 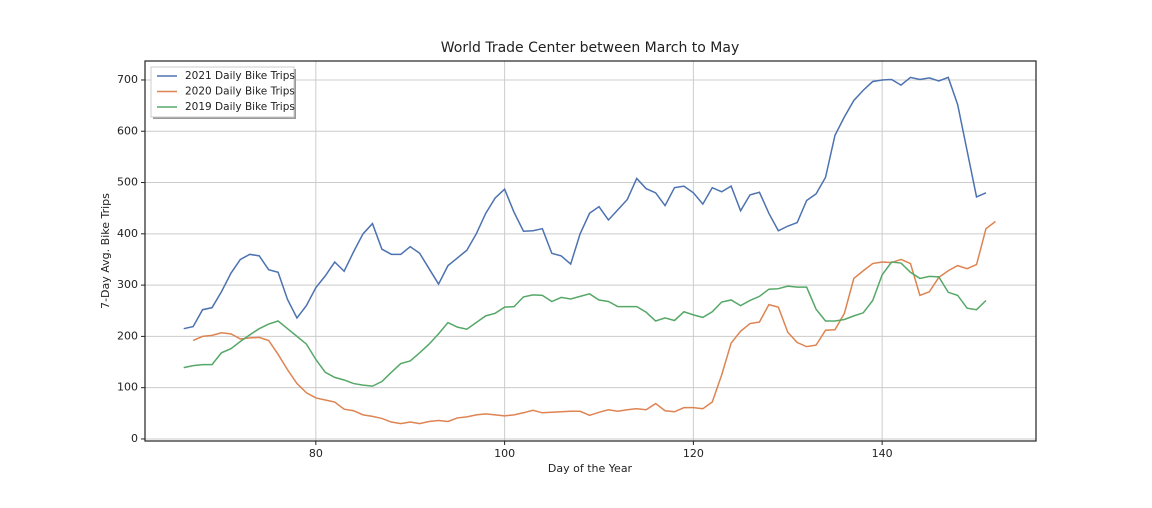 What do you see at coordinates (316, 453) in the screenshot?
I see `x-tick-label: 80` at bounding box center [316, 453].